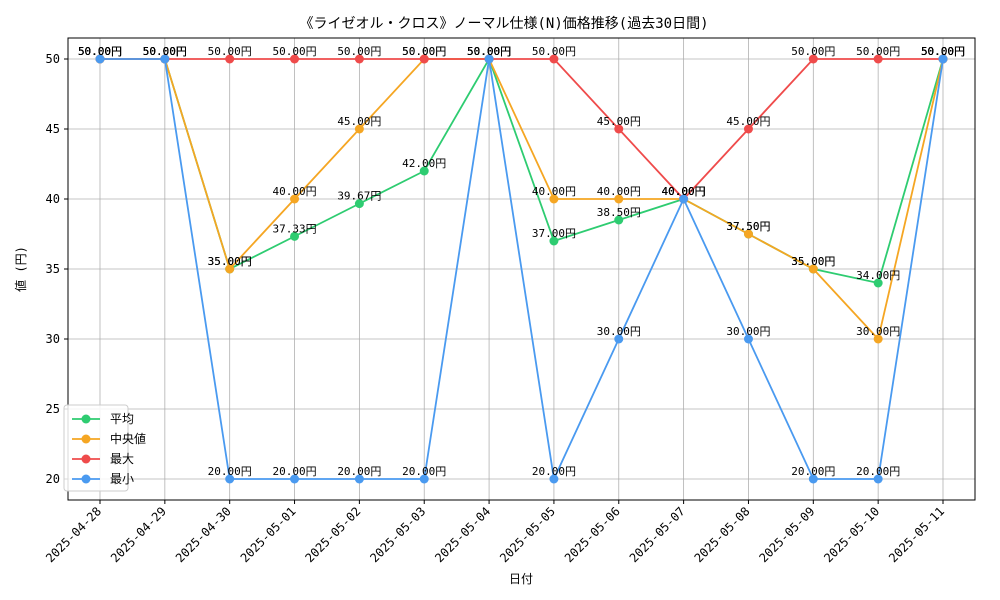 The width and height of the screenshot is (1000, 600). I want to click on chart-title: 《ライゼオル・クロス》ノーマル仕様(N)価格推移(過去30日間), so click(504, 24).